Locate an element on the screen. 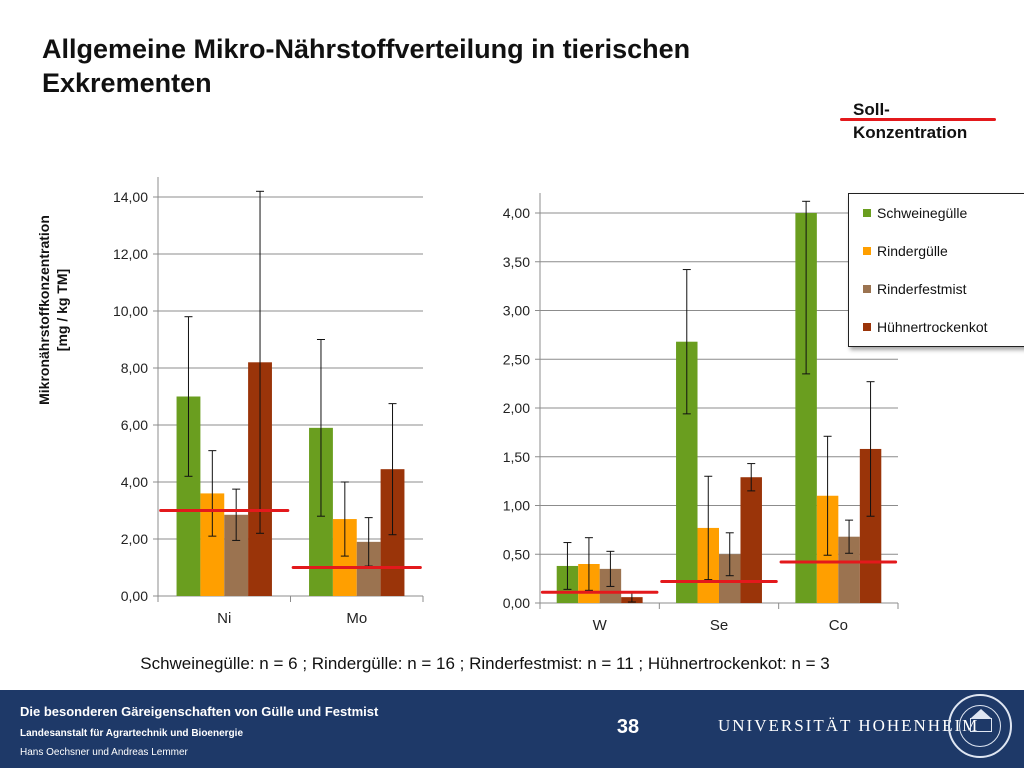  university-name: UNIVERSITÄT HOHENHEIM is located at coordinates (849, 725).